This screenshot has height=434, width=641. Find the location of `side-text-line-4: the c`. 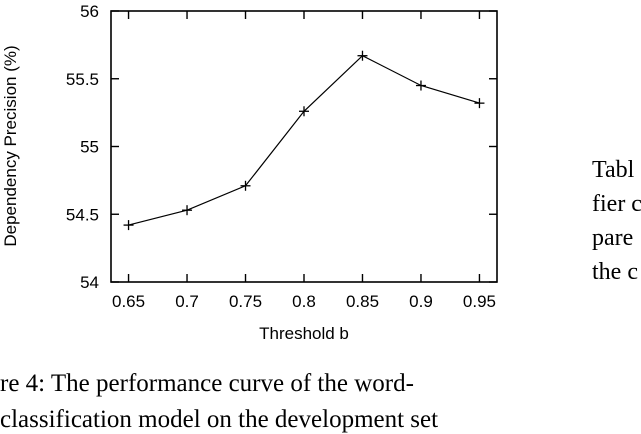

side-text-line-4: the c is located at coordinates (615, 272).